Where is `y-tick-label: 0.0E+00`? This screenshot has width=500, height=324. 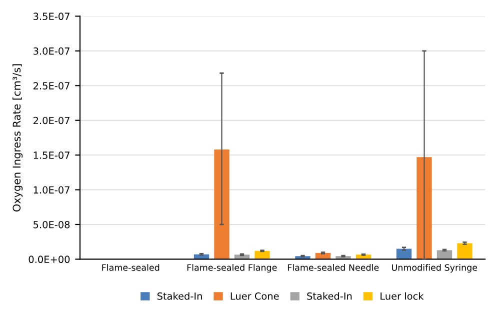
y-tick-label: 0.0E+00 is located at coordinates (49, 260).